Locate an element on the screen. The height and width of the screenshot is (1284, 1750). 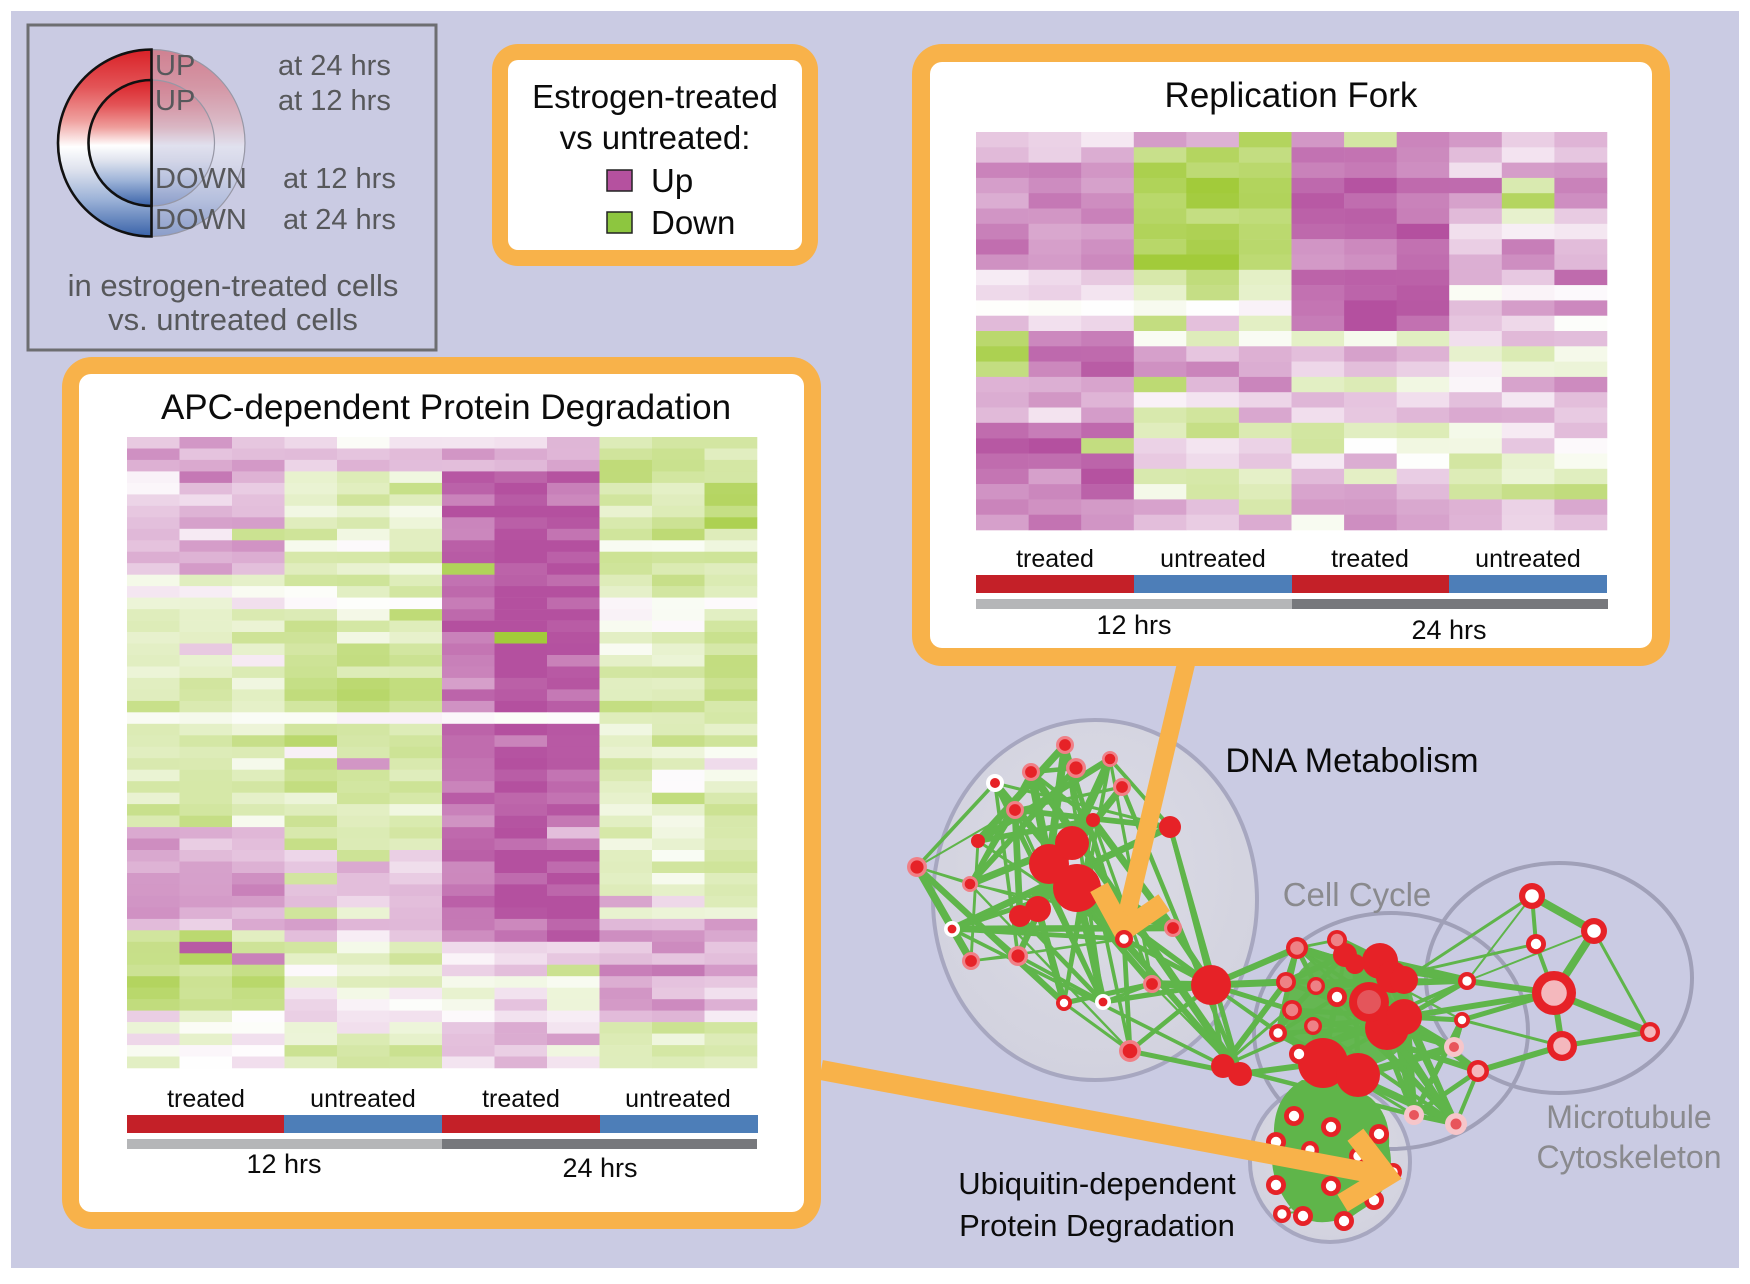
svg-text: Up is located at coordinates (672, 180).